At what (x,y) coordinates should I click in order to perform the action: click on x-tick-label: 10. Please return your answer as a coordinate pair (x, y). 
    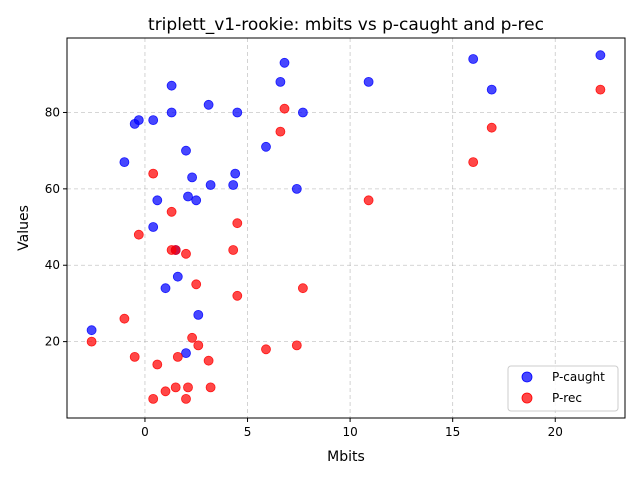
    Looking at the image, I should click on (349, 432).